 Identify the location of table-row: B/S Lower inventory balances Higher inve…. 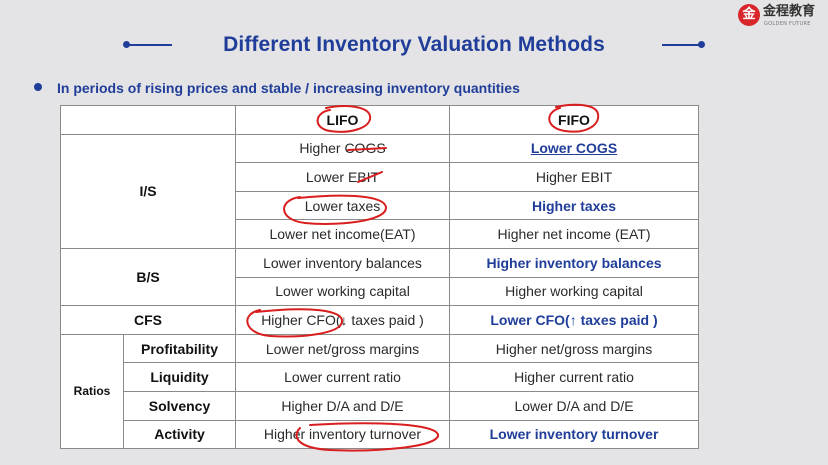
(379, 277).